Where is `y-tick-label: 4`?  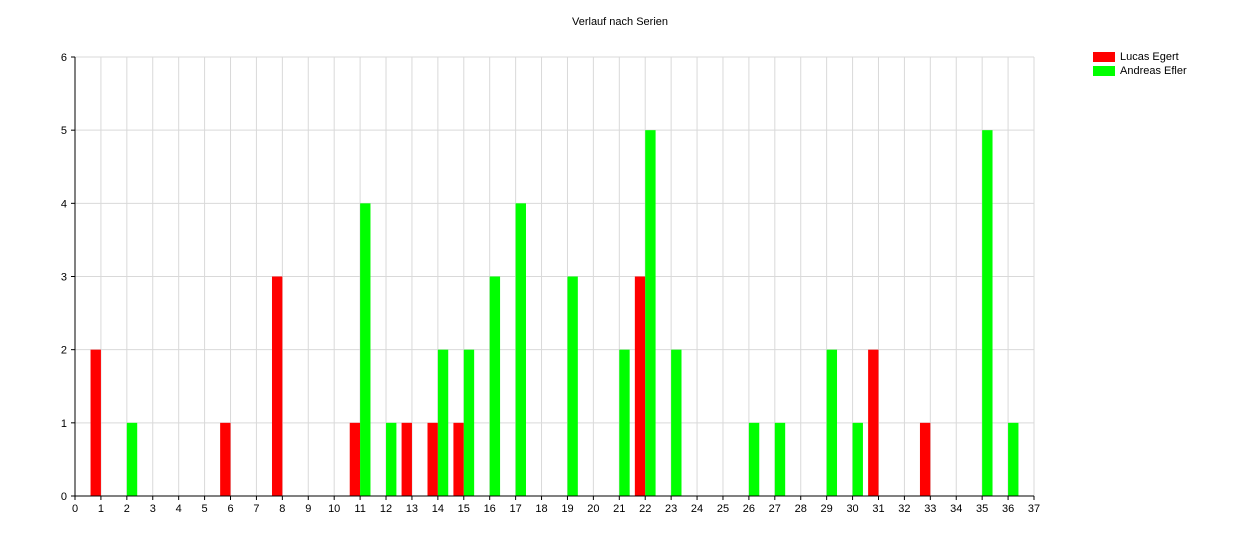
y-tick-label: 4 is located at coordinates (64, 204).